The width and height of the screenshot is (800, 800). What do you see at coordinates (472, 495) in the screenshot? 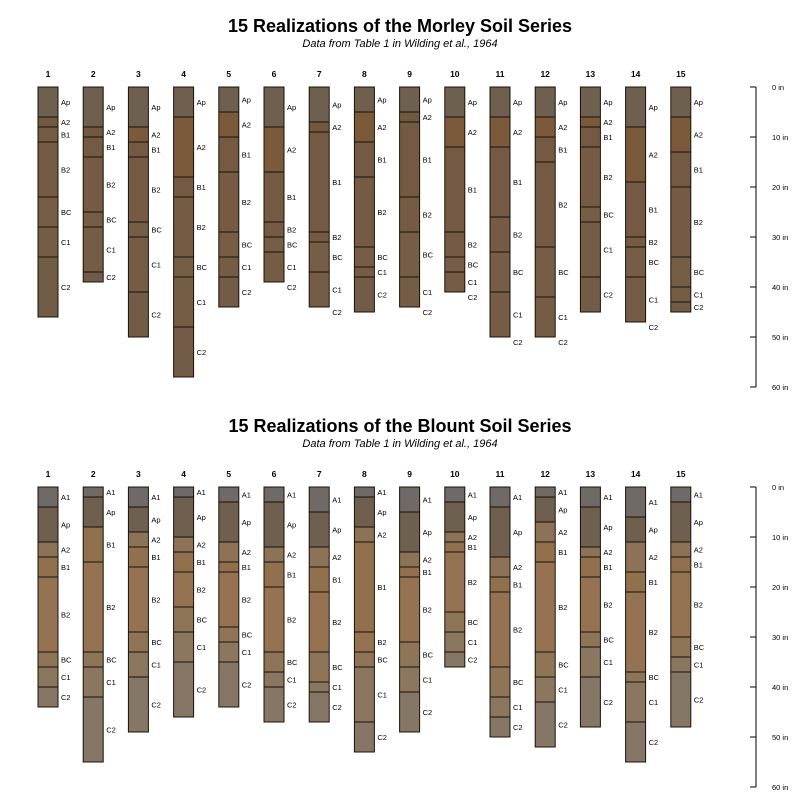
I see `blount-horizon-label: A1` at bounding box center [472, 495].